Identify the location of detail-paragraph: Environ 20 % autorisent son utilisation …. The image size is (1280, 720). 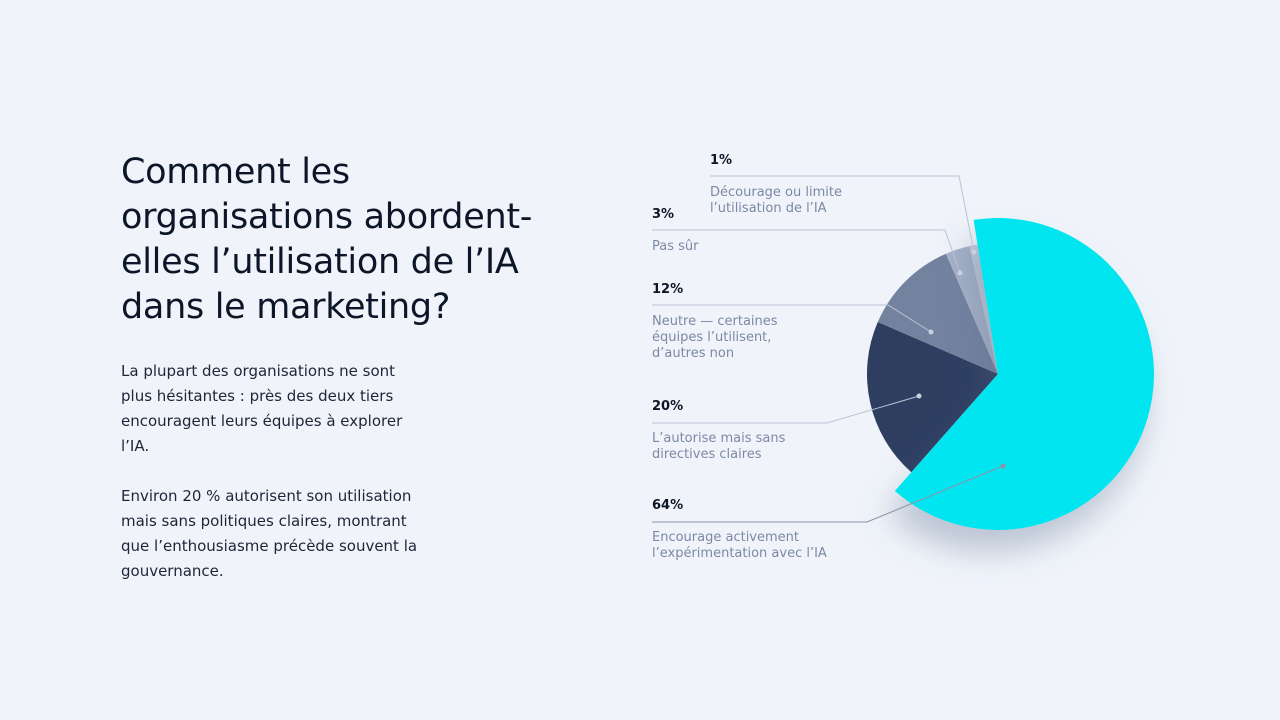
(286, 534).